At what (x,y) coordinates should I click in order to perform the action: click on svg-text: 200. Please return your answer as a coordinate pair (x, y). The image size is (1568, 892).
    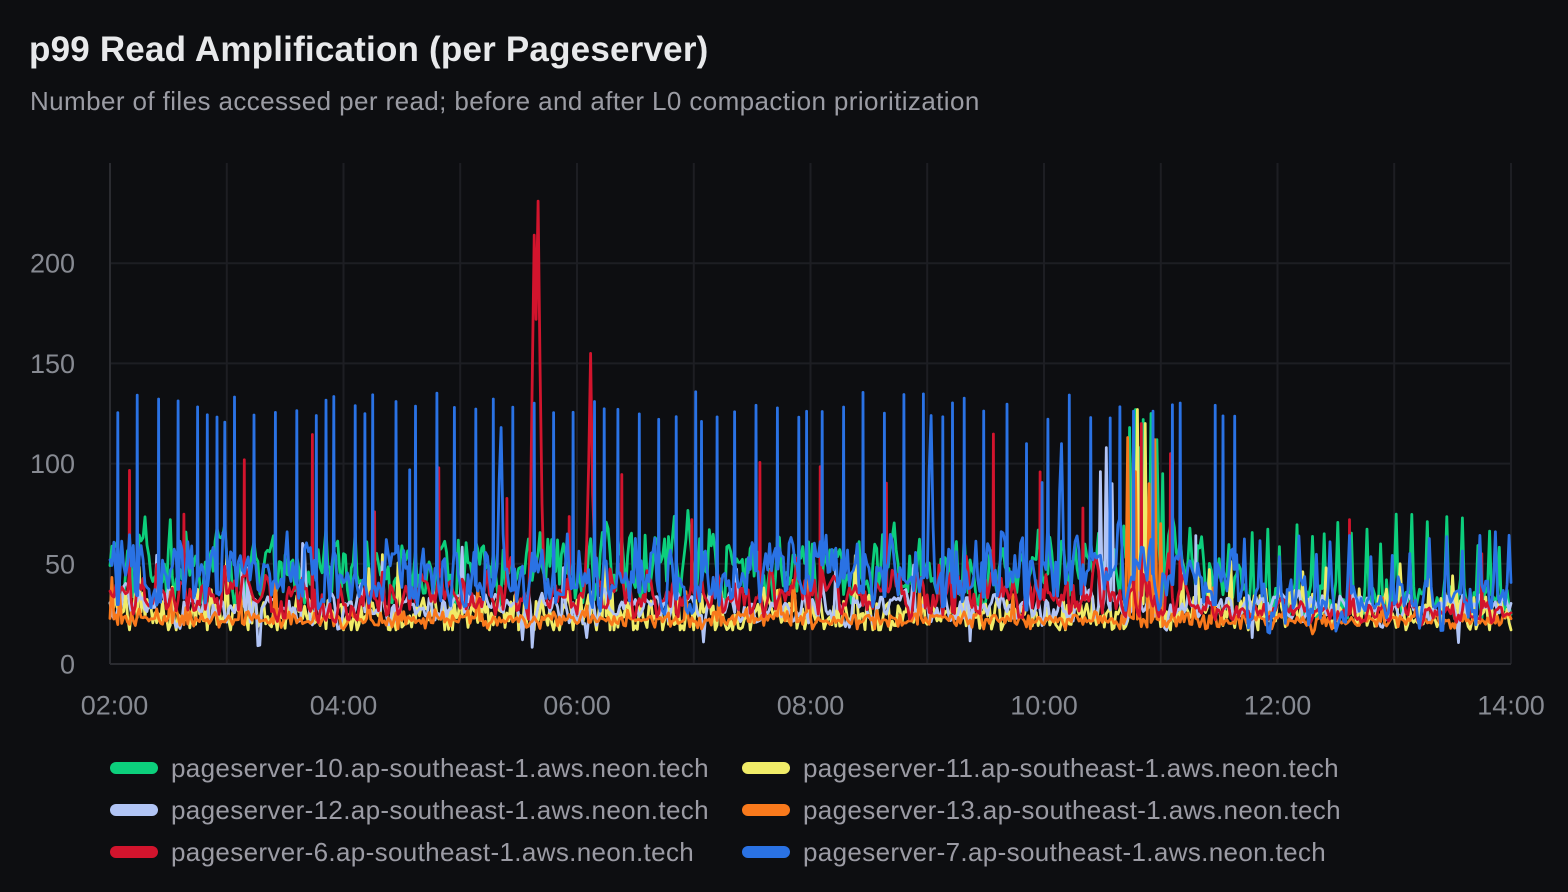
    Looking at the image, I should click on (52, 264).